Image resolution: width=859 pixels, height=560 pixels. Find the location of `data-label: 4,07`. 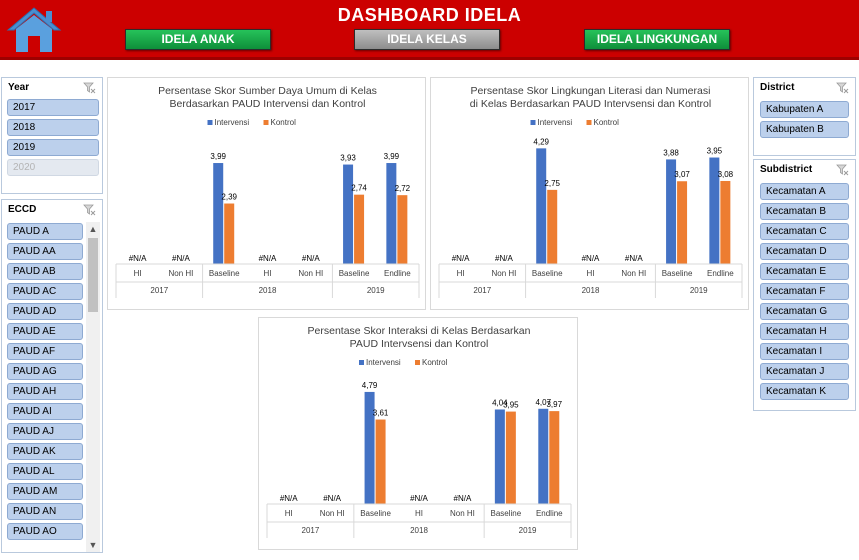

data-label: 4,07 is located at coordinates (543, 402).